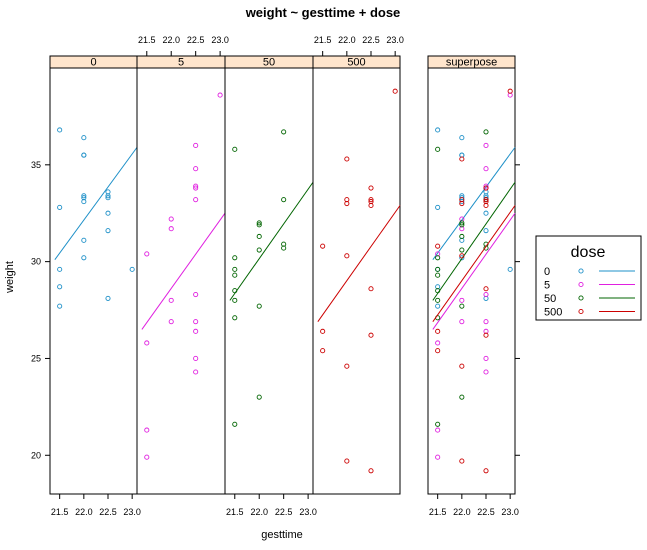 The width and height of the screenshot is (647, 550). I want to click on chart-title: weight ~ gesttime + dose, so click(323, 12).